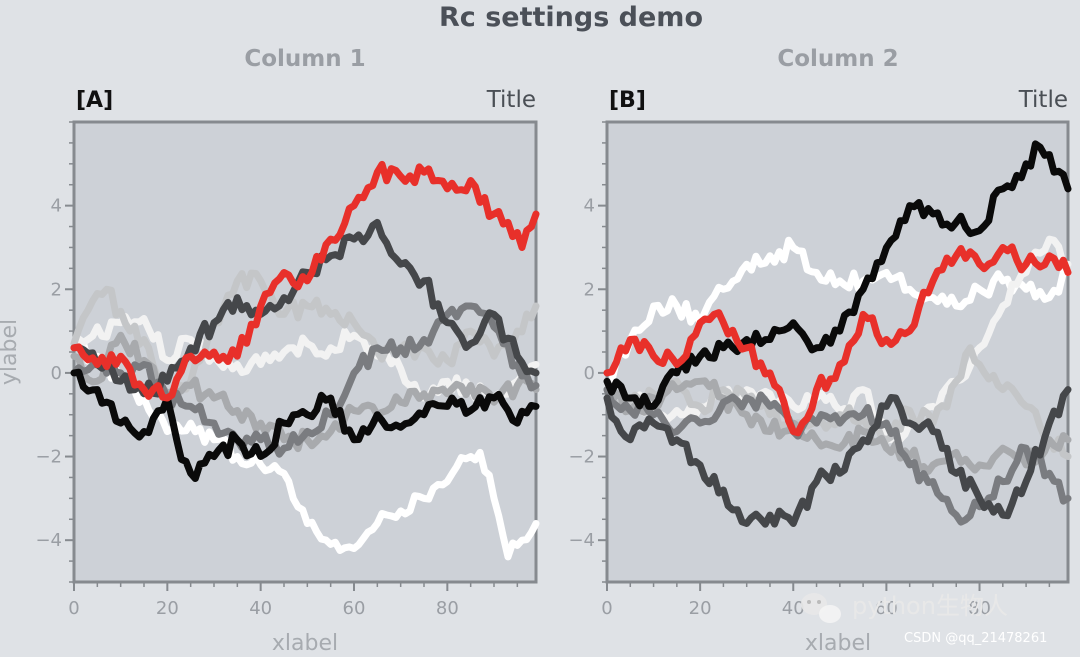 This screenshot has height=657, width=1080. Describe the element at coordinates (975, 638) in the screenshot. I see `watermark-source: CSDN @qq_21478261` at that location.